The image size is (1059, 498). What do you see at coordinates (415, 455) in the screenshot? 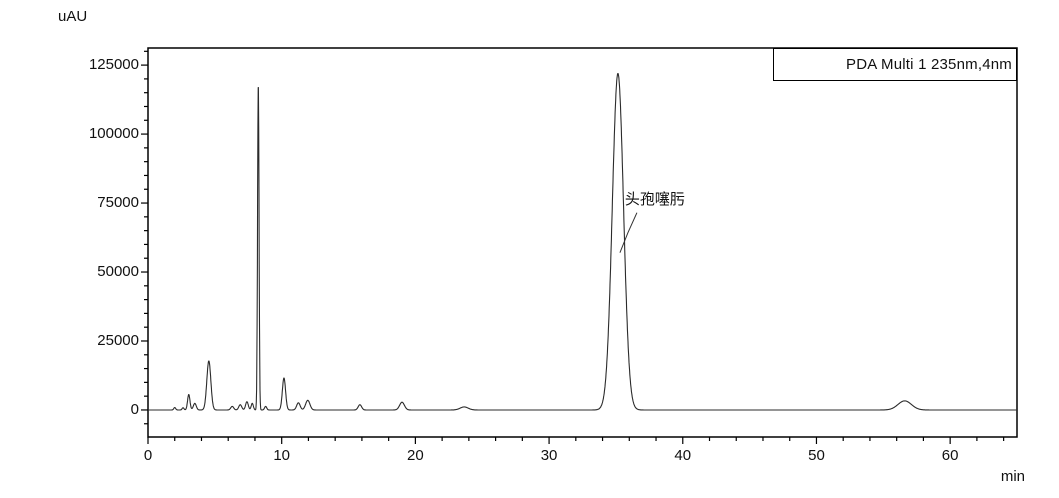
I see `x-tick-label: 20` at bounding box center [415, 455].